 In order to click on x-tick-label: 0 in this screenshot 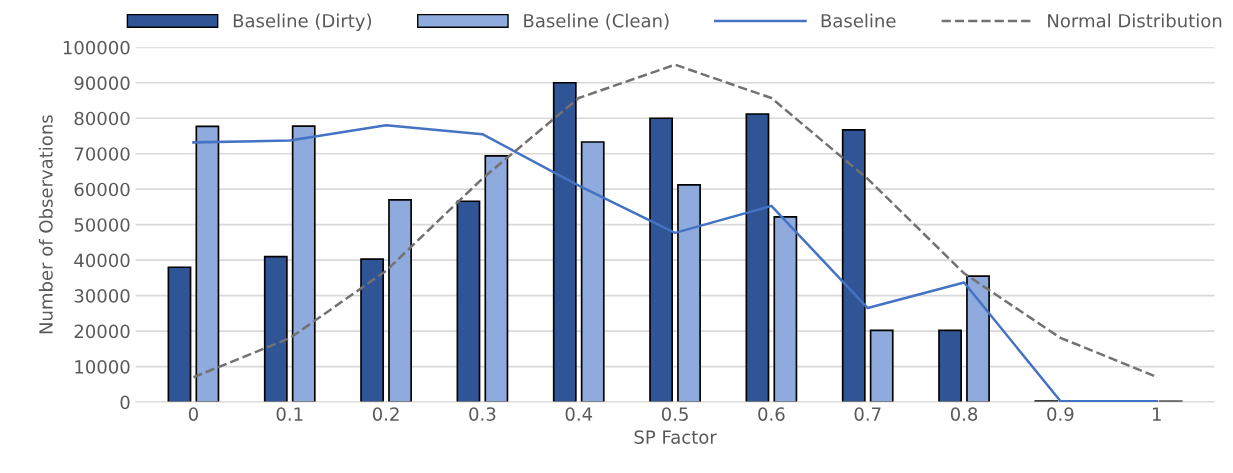, I will do `click(193, 414)`.